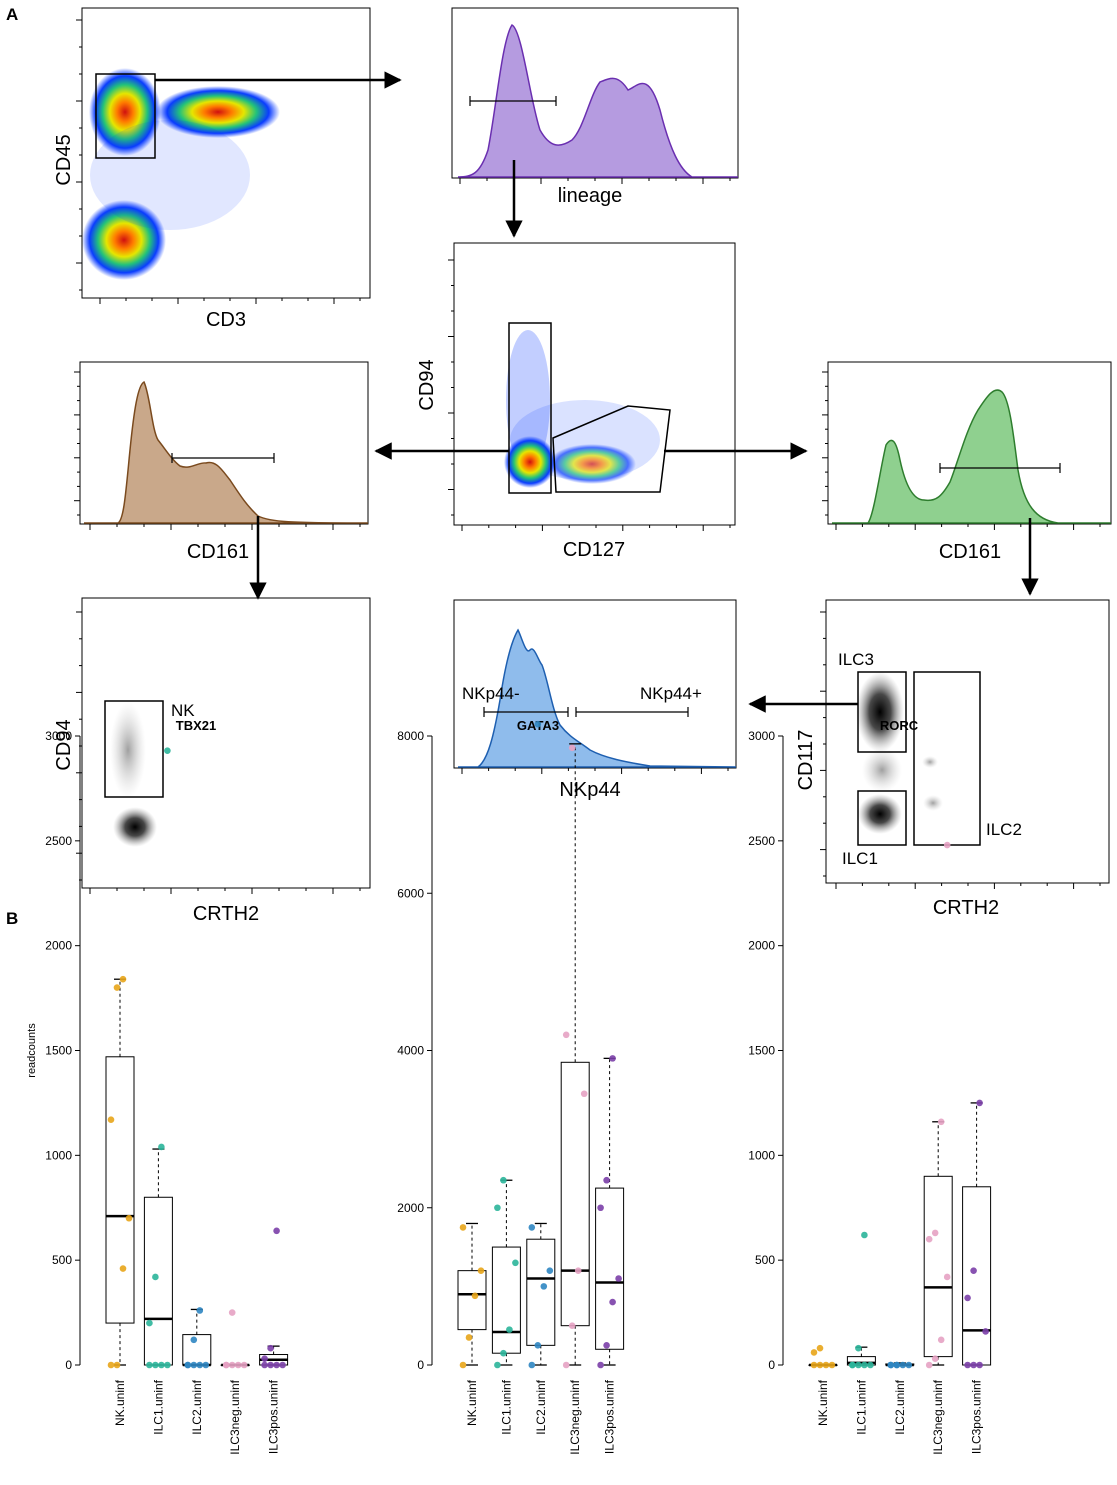 This screenshot has height=1485, width=1117. What do you see at coordinates (212, 761) in the screenshot?
I see `flow-plot-cd94-crth2: NK CRTH2 CD94` at bounding box center [212, 761].